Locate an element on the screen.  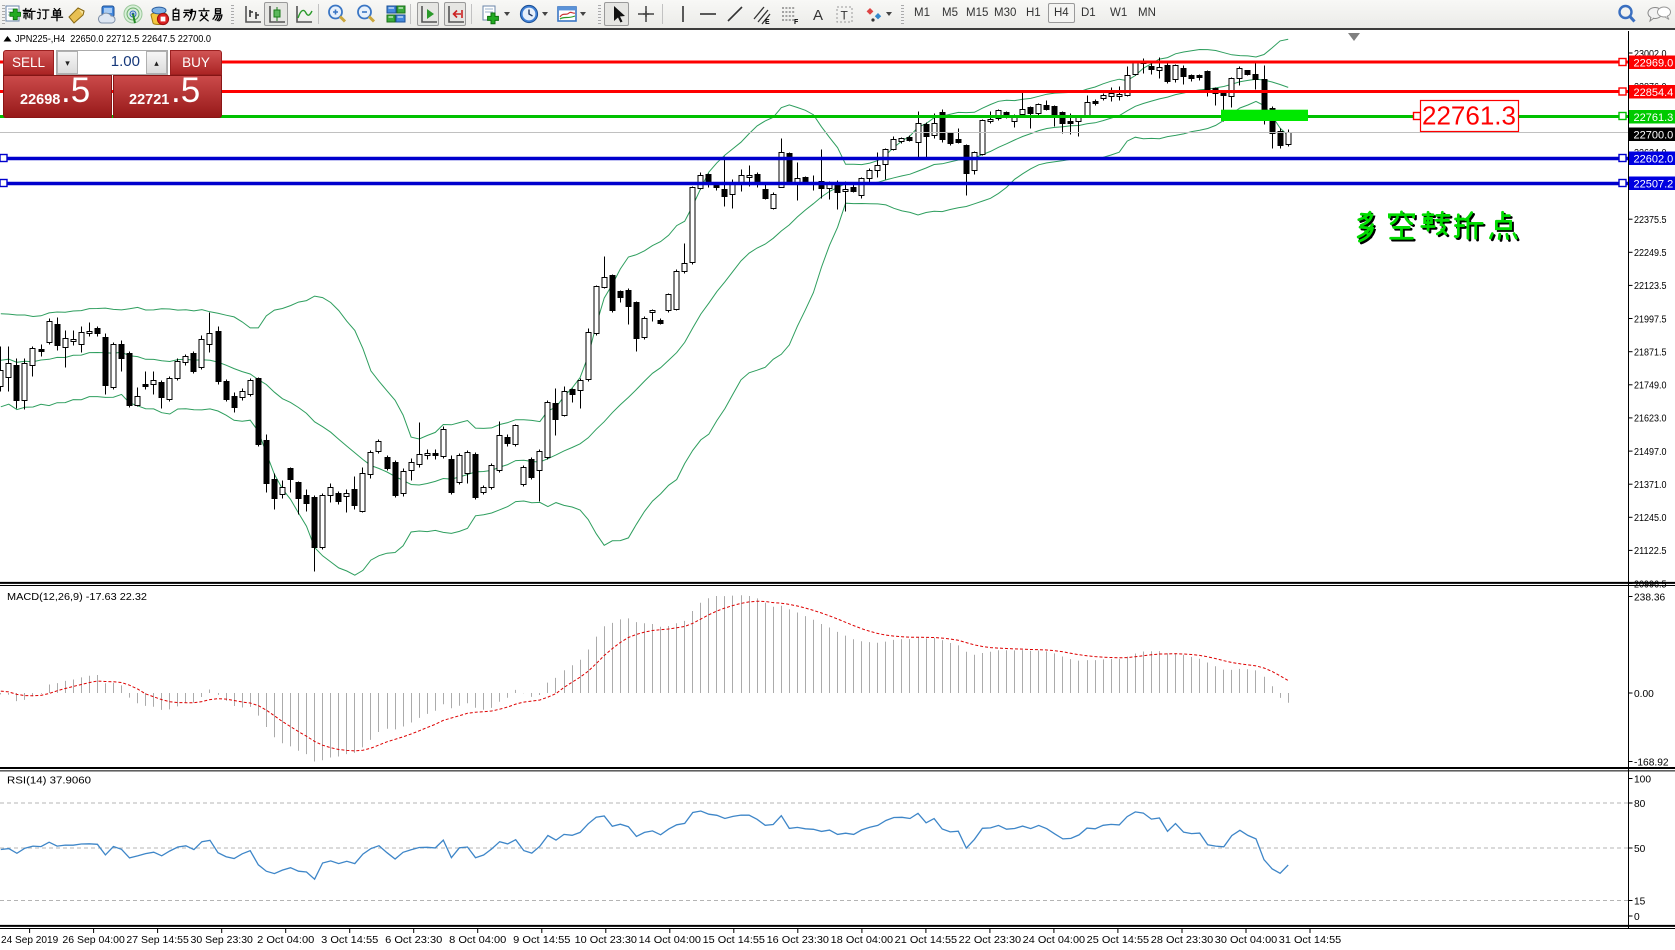
svg-text: 50 is located at coordinates (1640, 849).